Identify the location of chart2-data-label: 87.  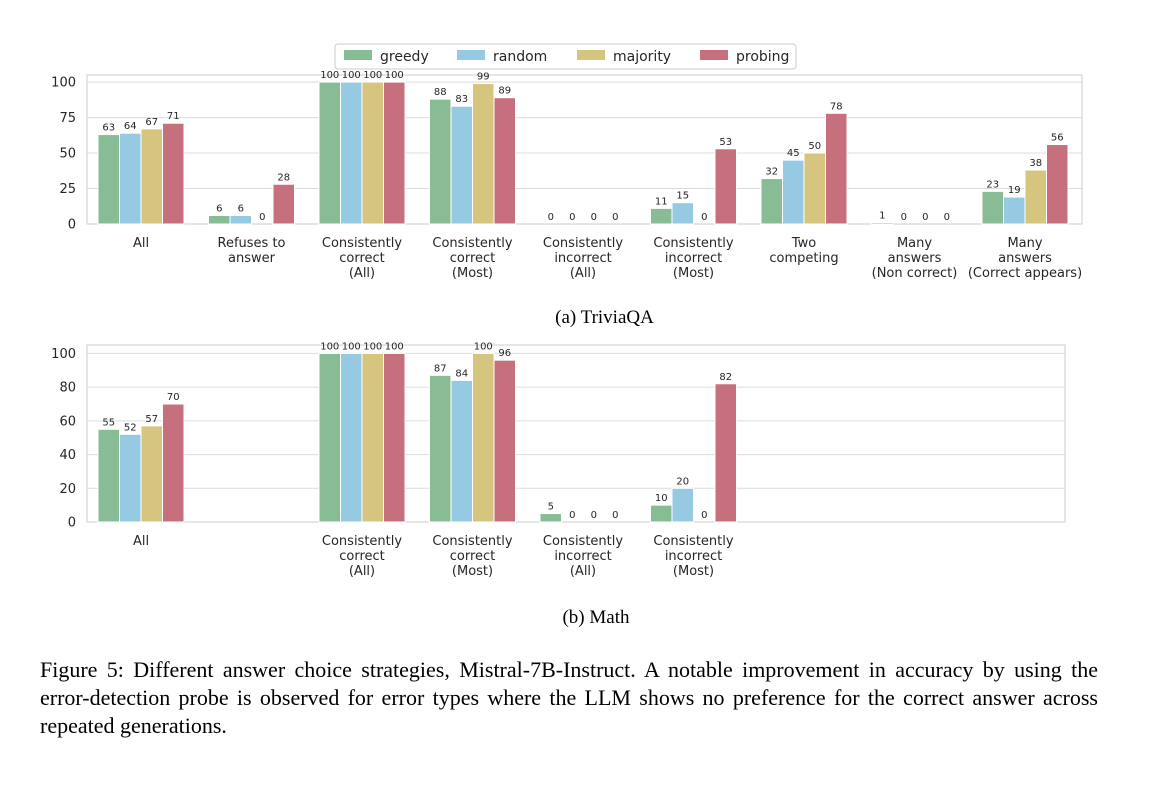
(440, 368).